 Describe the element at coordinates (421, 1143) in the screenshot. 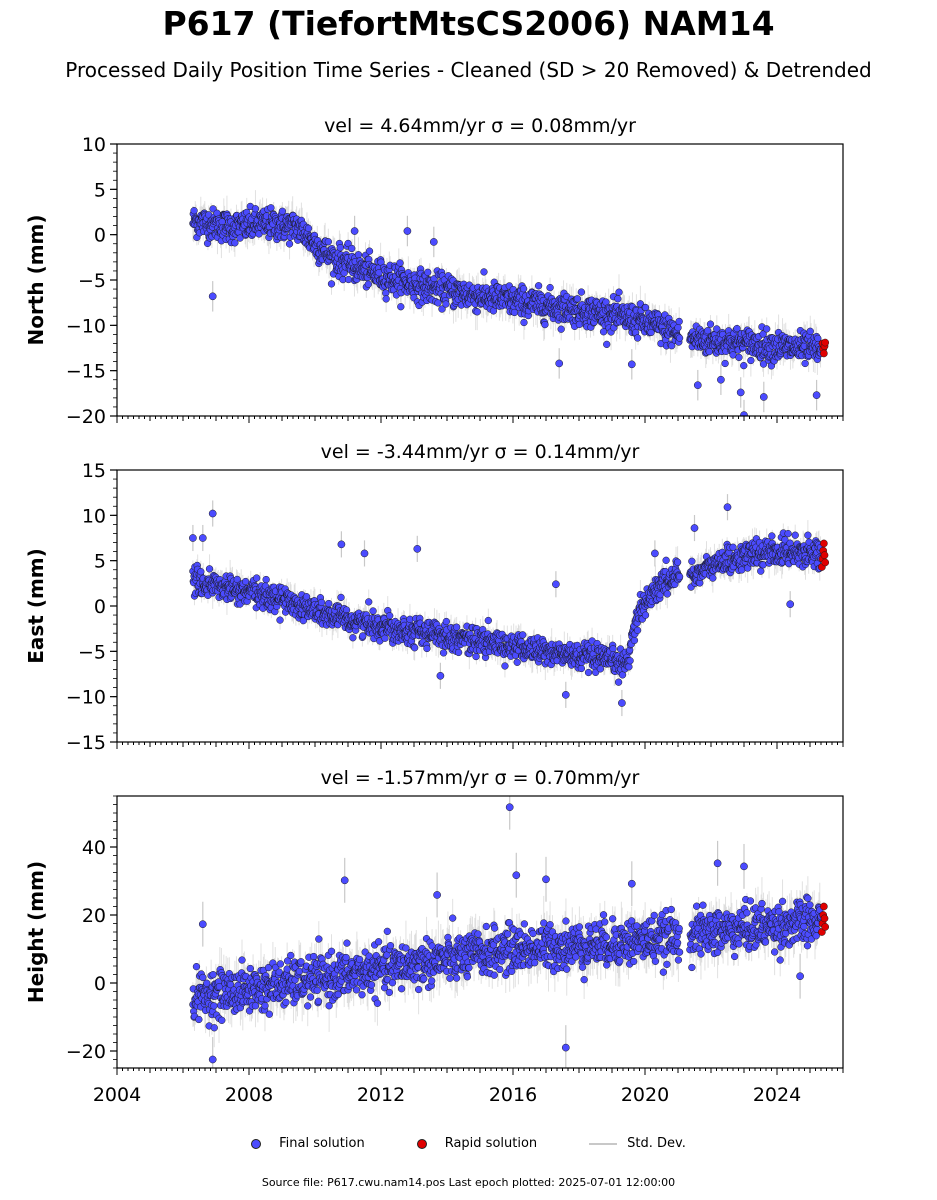

I see `legend-marker-rapid` at that location.